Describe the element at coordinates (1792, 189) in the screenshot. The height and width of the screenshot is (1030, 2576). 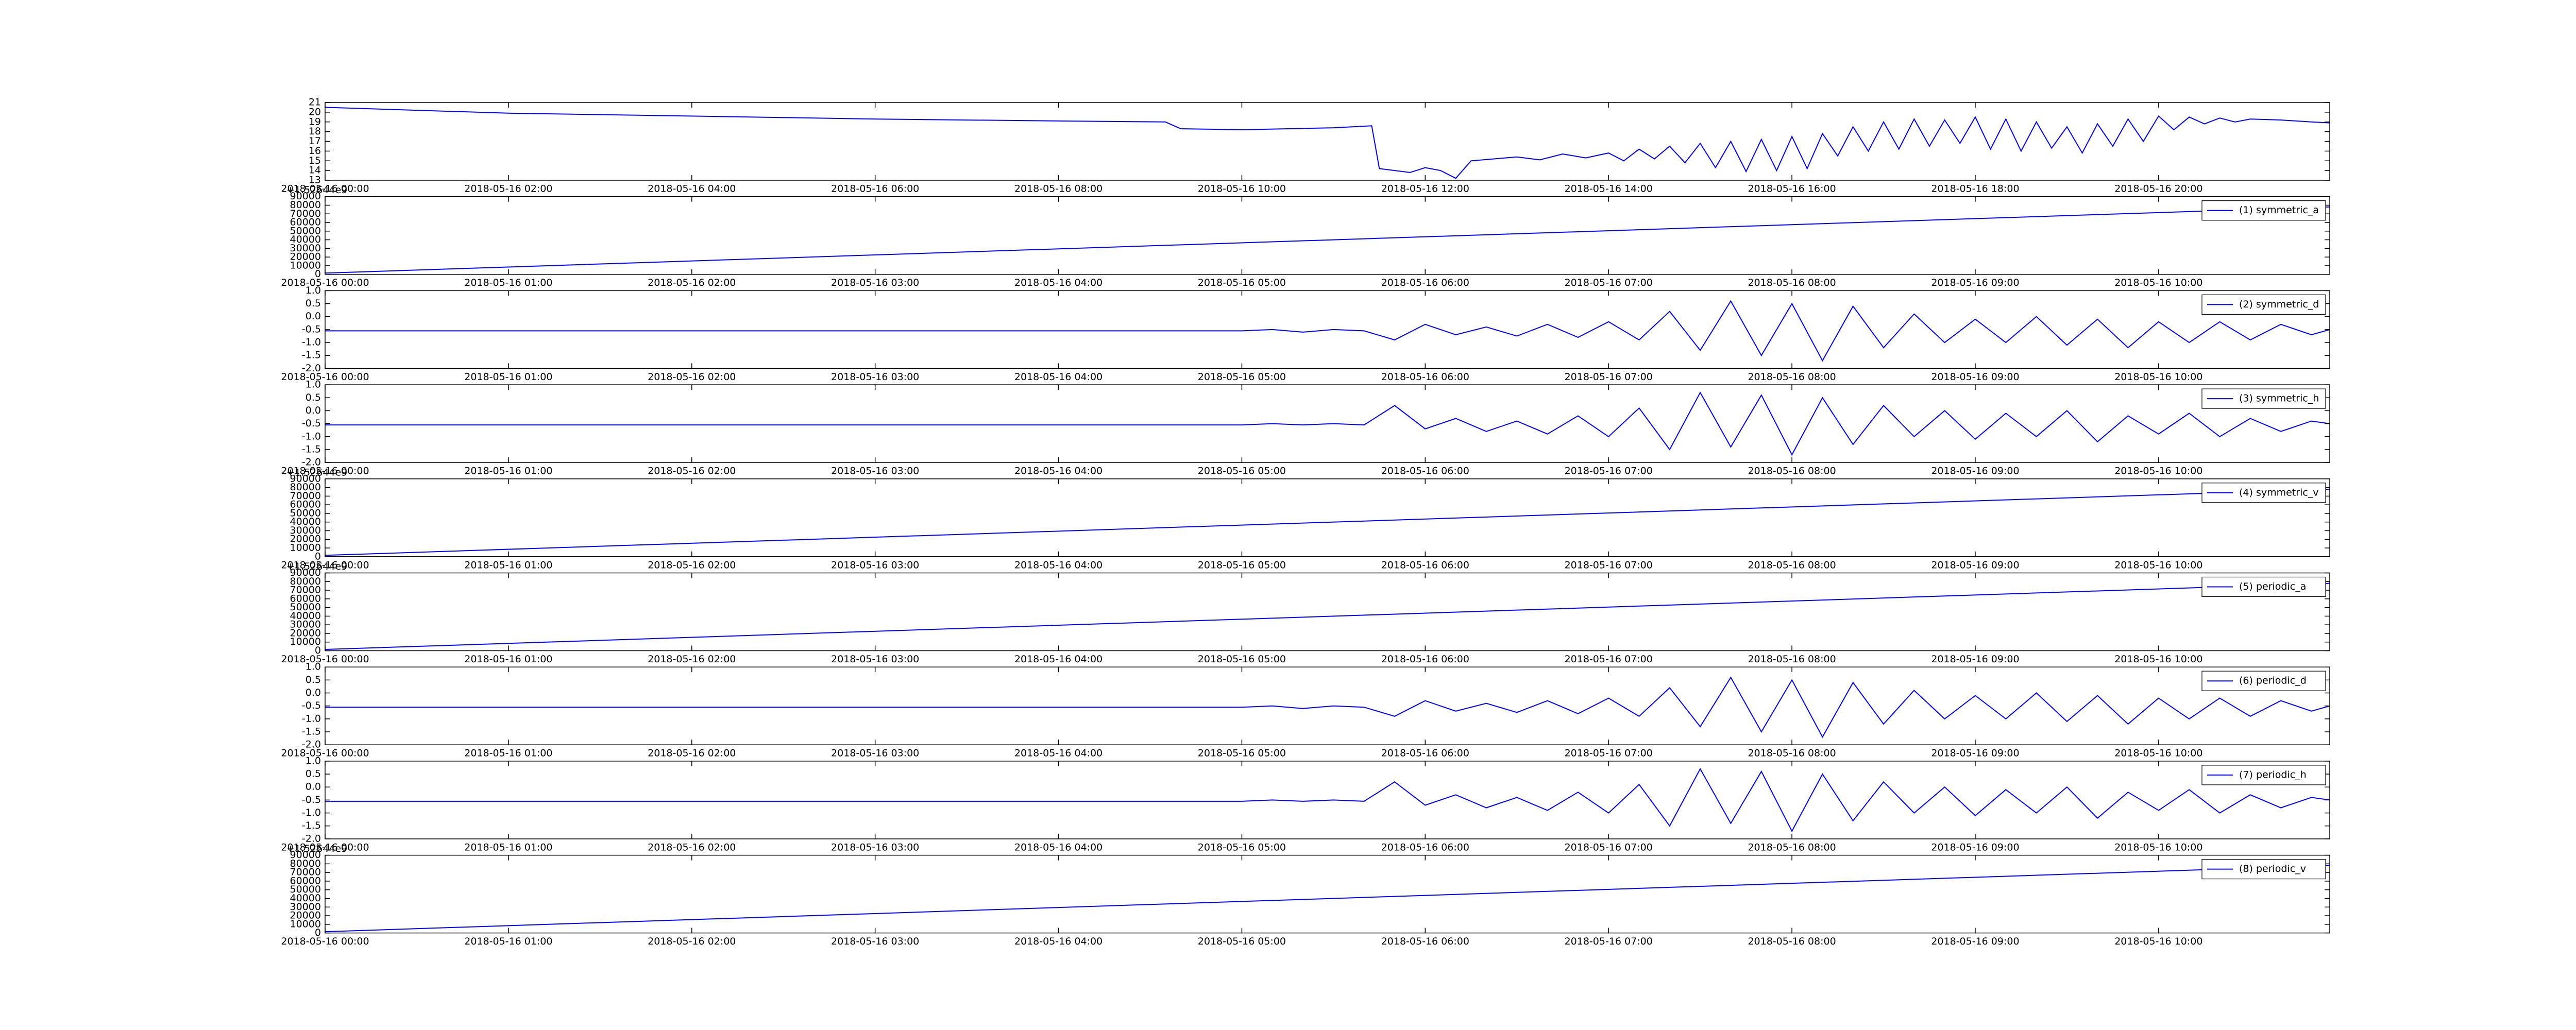
I see `x-tick-label: 2018-05-16 16:00` at that location.